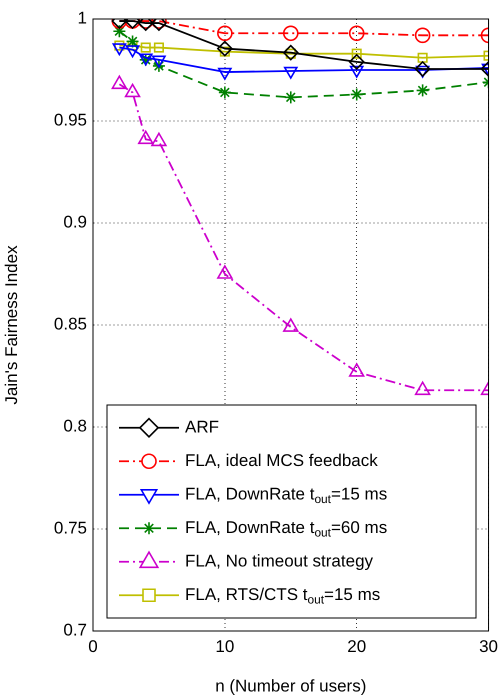  What do you see at coordinates (281, 460) in the screenshot?
I see `legend-label: FLA, ideal MCS feedback` at bounding box center [281, 460].